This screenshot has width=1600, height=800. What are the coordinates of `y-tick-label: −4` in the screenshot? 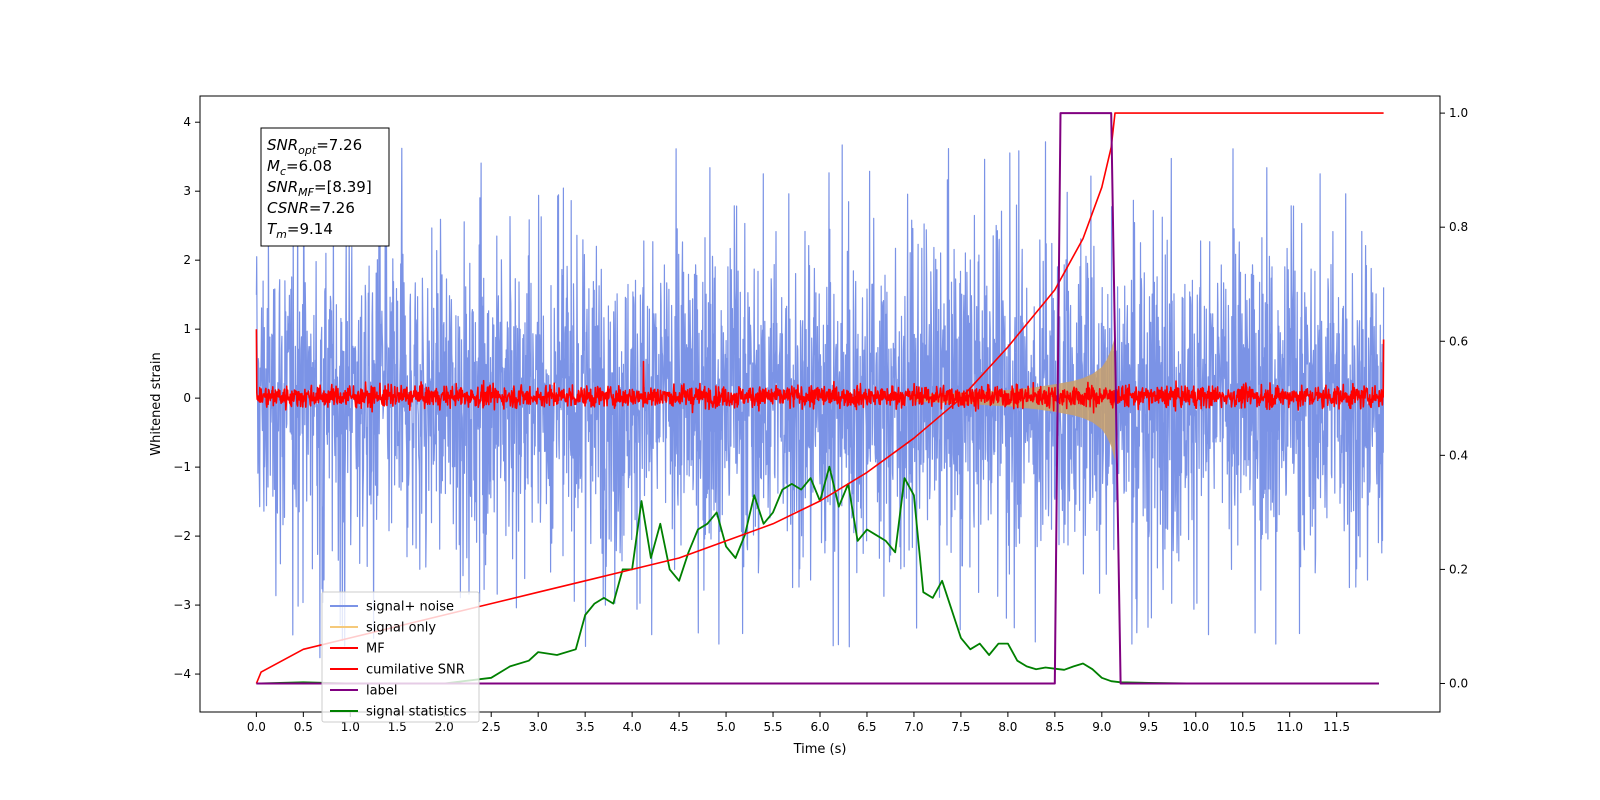 It's located at (182, 674).